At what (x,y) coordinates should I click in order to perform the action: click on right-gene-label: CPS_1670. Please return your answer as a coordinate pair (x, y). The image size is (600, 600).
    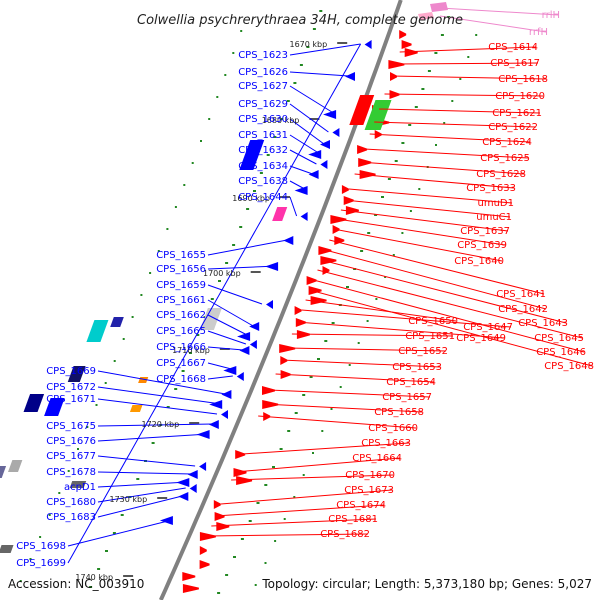
    Looking at the image, I should click on (370, 475).